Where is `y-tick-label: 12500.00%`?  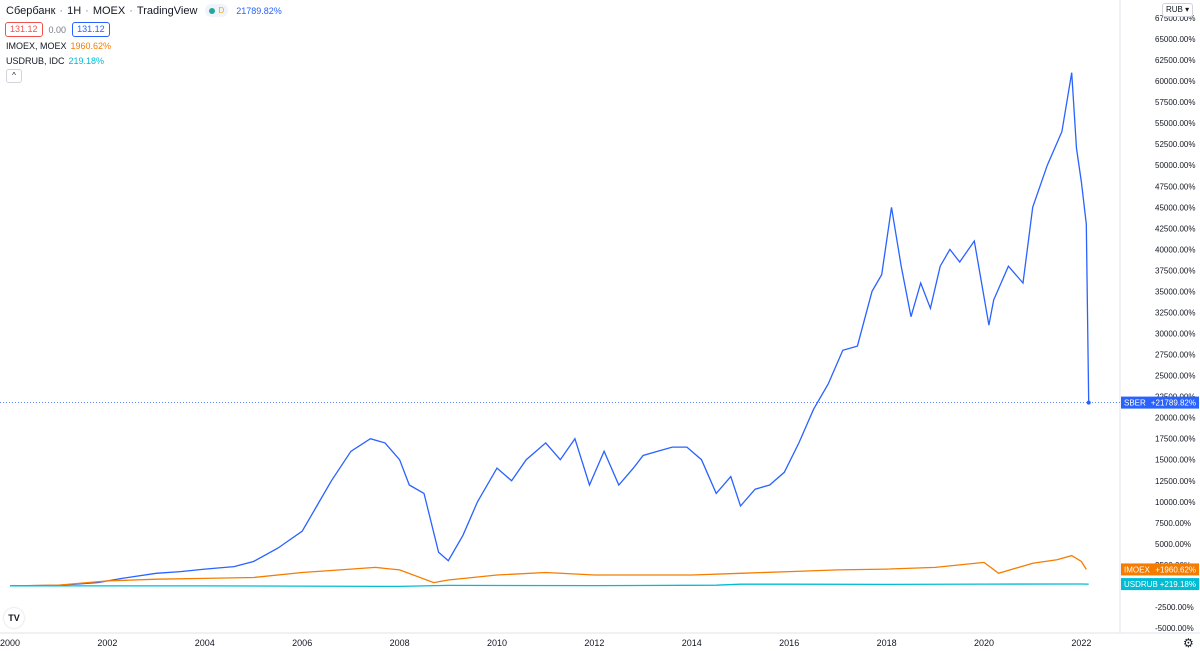 y-tick-label: 12500.00% is located at coordinates (1175, 481).